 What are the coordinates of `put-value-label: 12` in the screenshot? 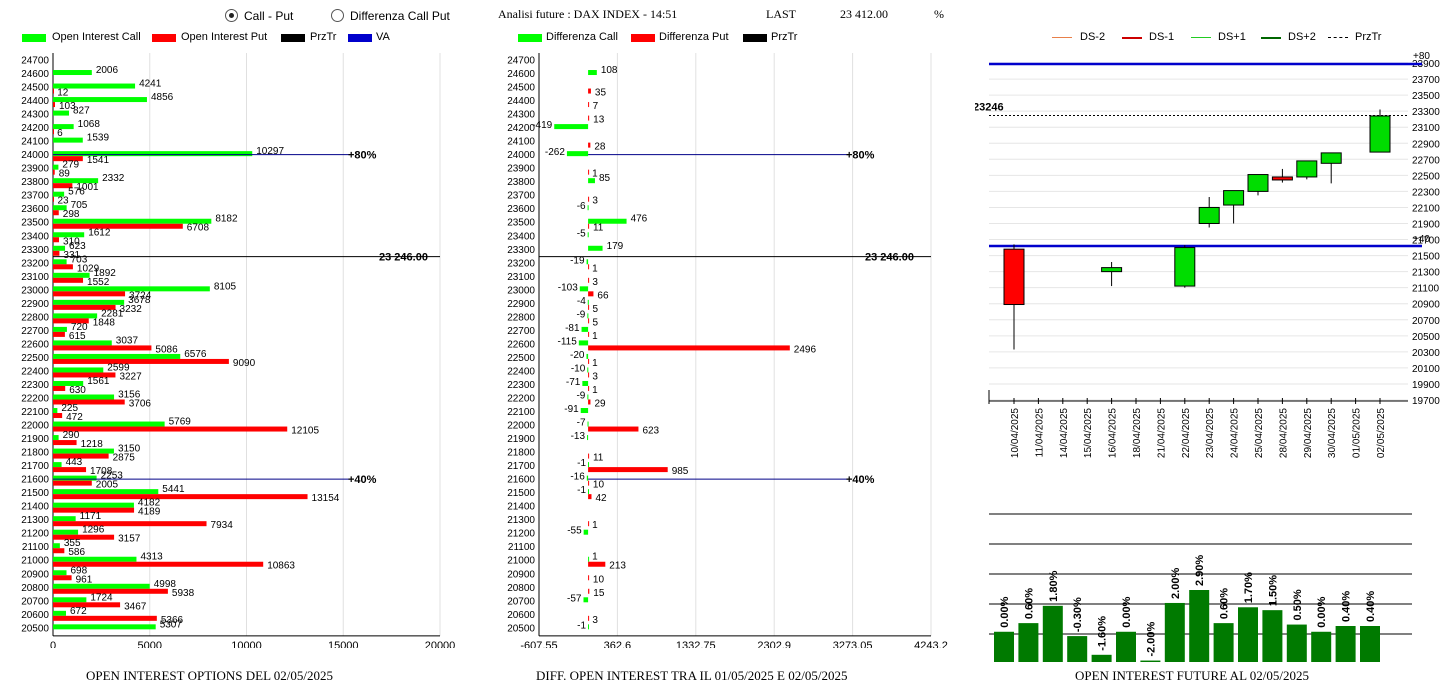 It's located at (63, 93).